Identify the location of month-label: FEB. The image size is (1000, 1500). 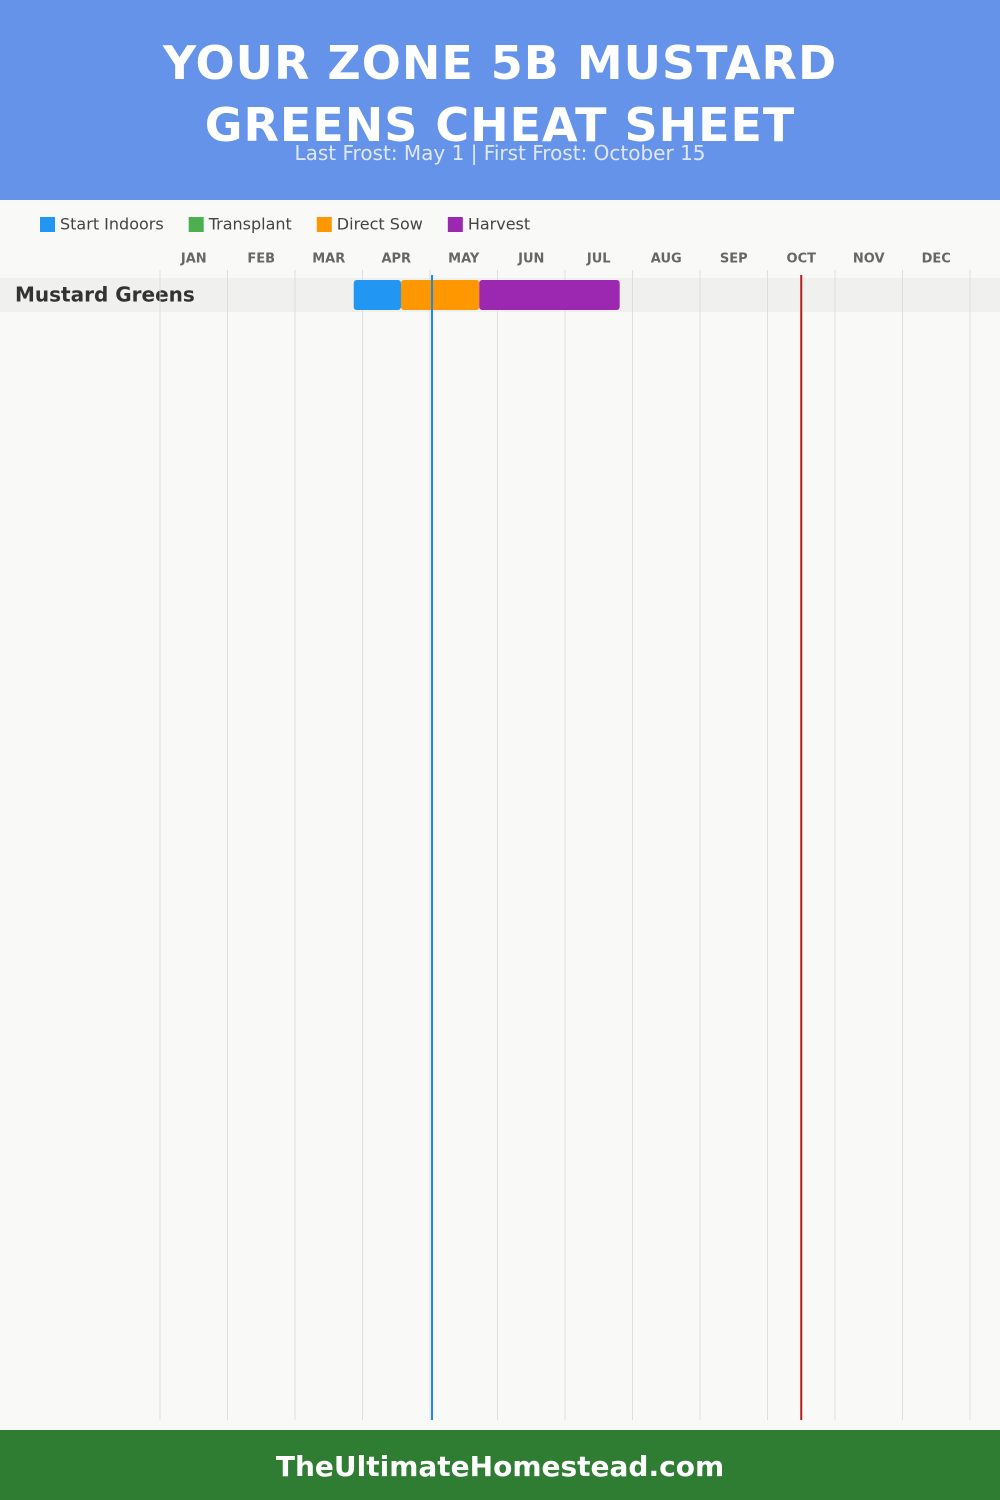
(261, 259).